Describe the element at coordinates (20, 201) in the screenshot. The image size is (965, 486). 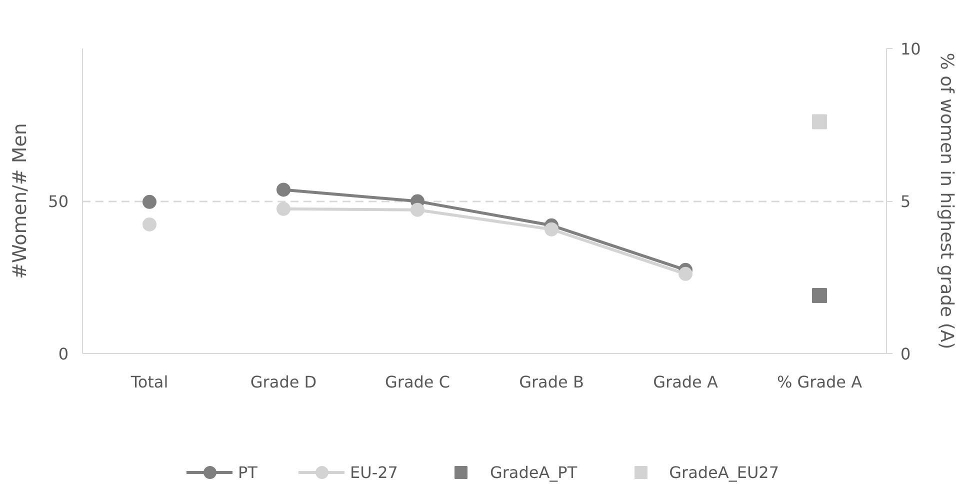
I see `y-axis-title: #Women/# Men` at that location.